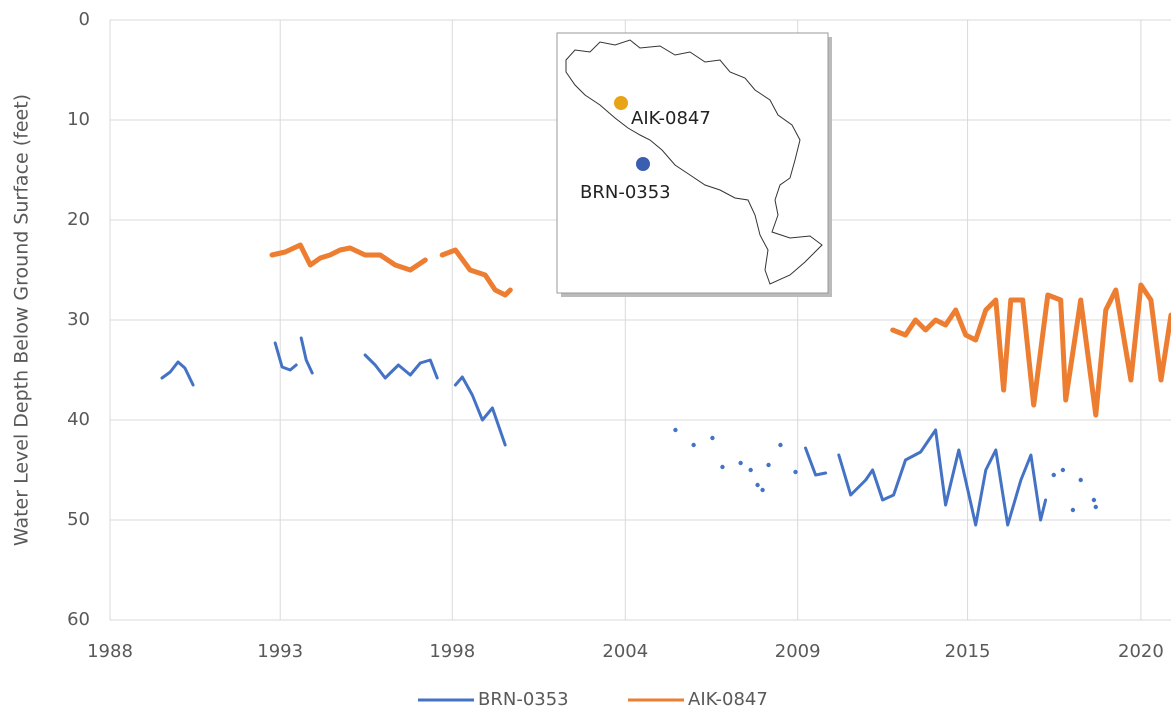 The width and height of the screenshot is (1171, 721). I want to click on inset-frame, so click(692, 163).